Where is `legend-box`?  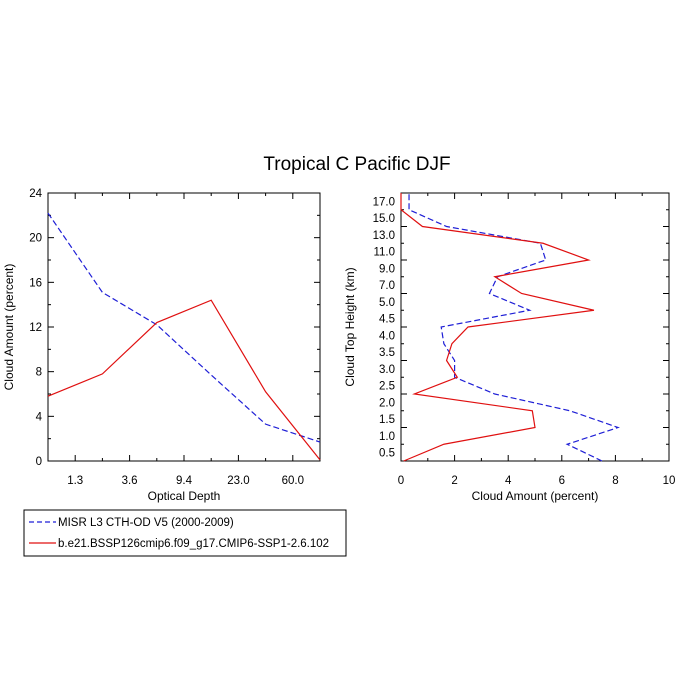
legend-box is located at coordinates (185, 533).